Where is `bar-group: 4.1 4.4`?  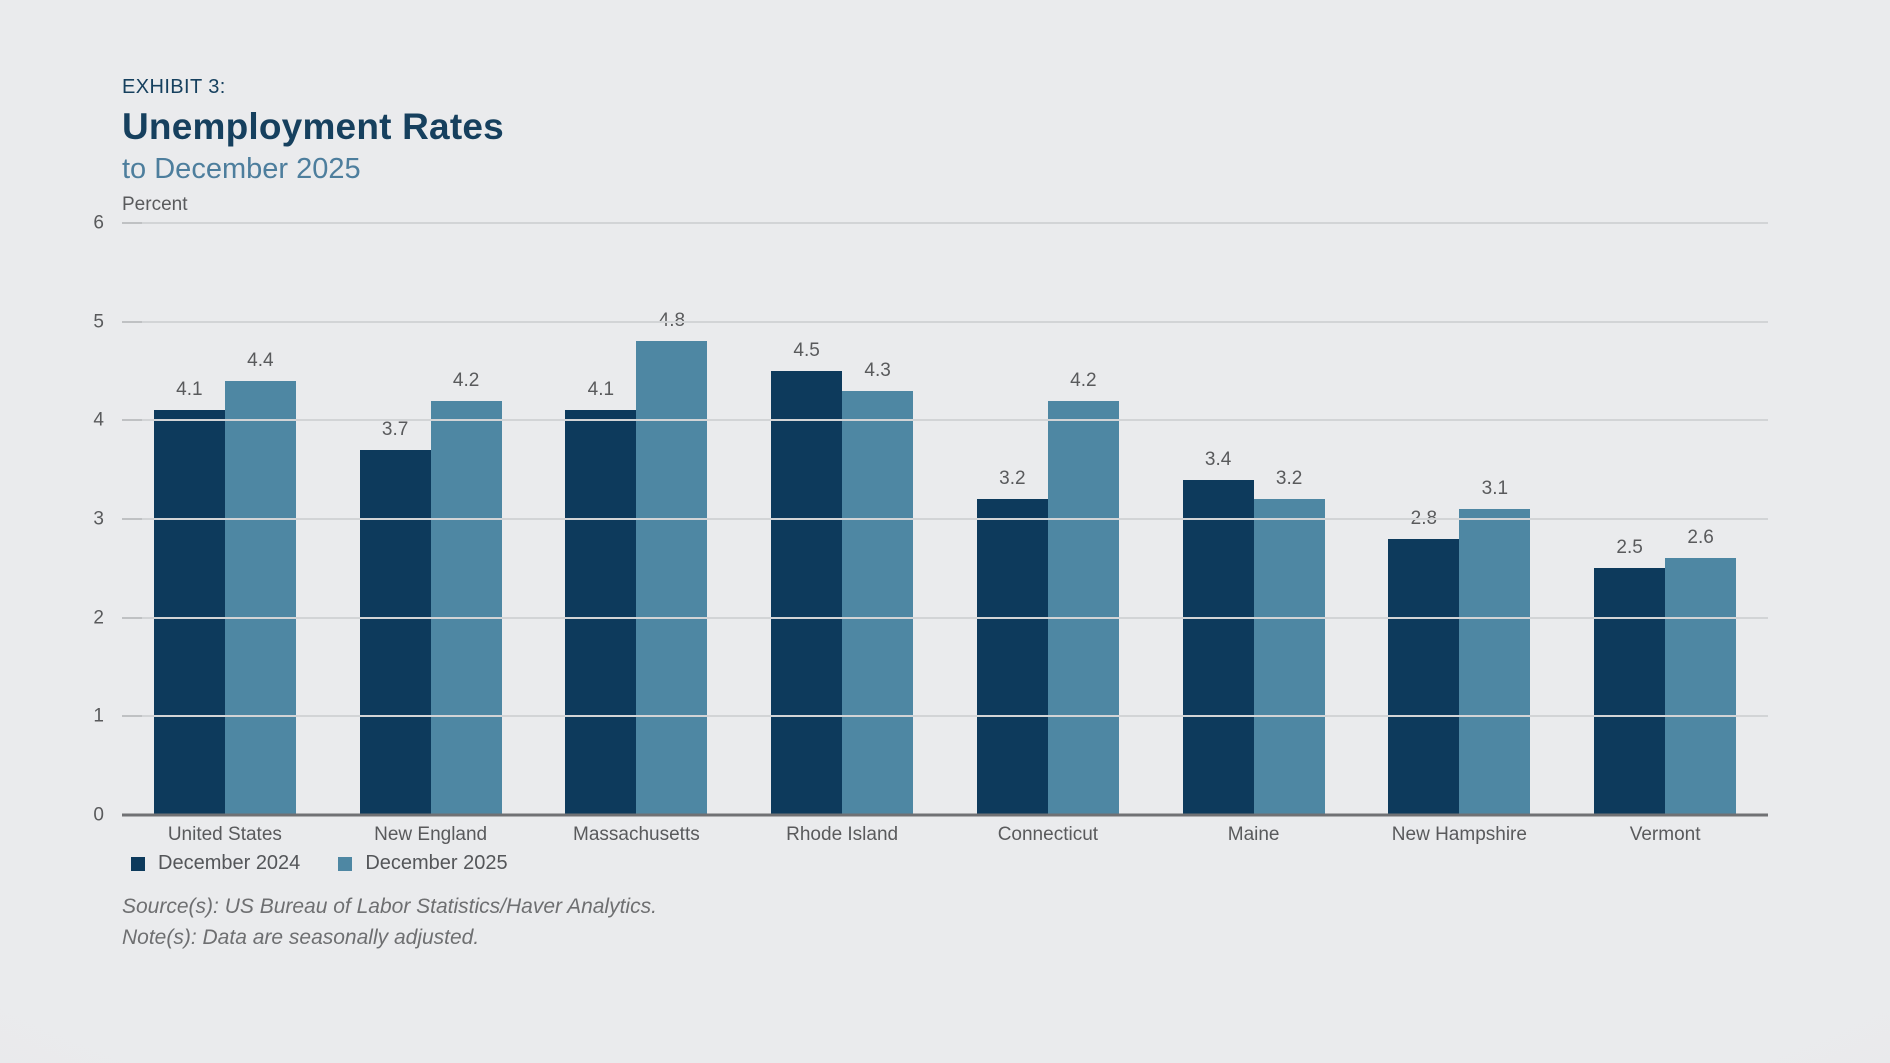 bar-group: 4.1 4.4 is located at coordinates (225, 519).